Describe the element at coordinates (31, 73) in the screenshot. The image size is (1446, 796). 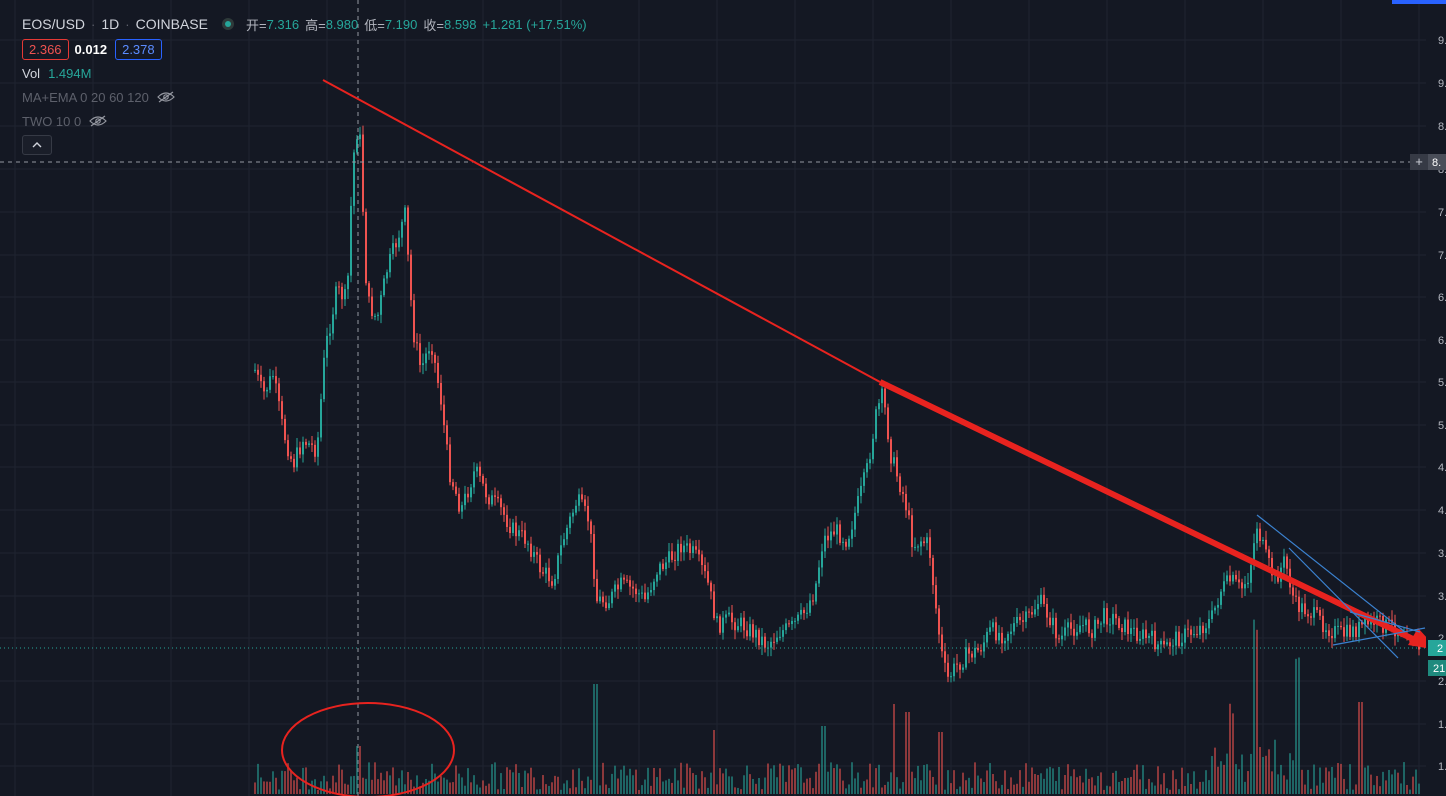
I see `volume-label: Vol` at that location.